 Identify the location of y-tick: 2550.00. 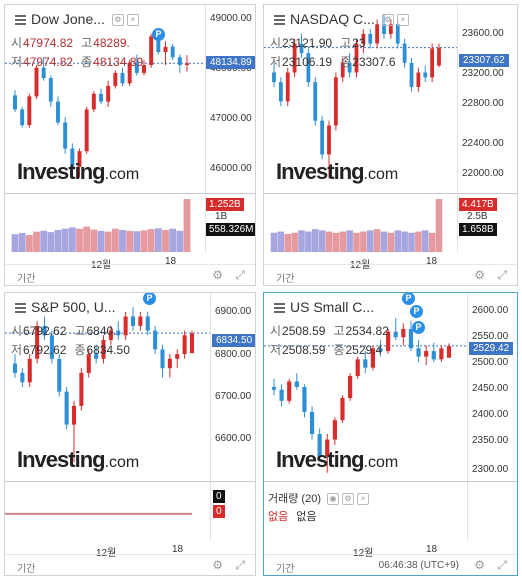
(490, 336).